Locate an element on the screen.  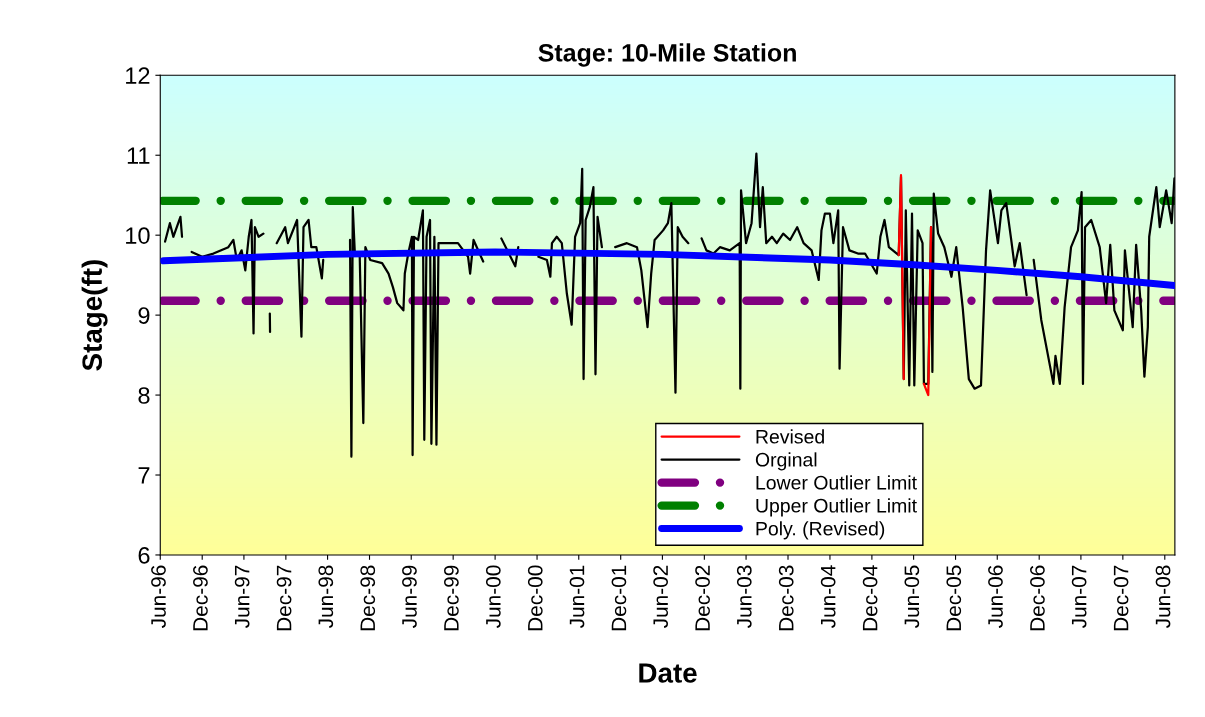
x-tick-label: Dec-06 is located at coordinates (1037, 598).